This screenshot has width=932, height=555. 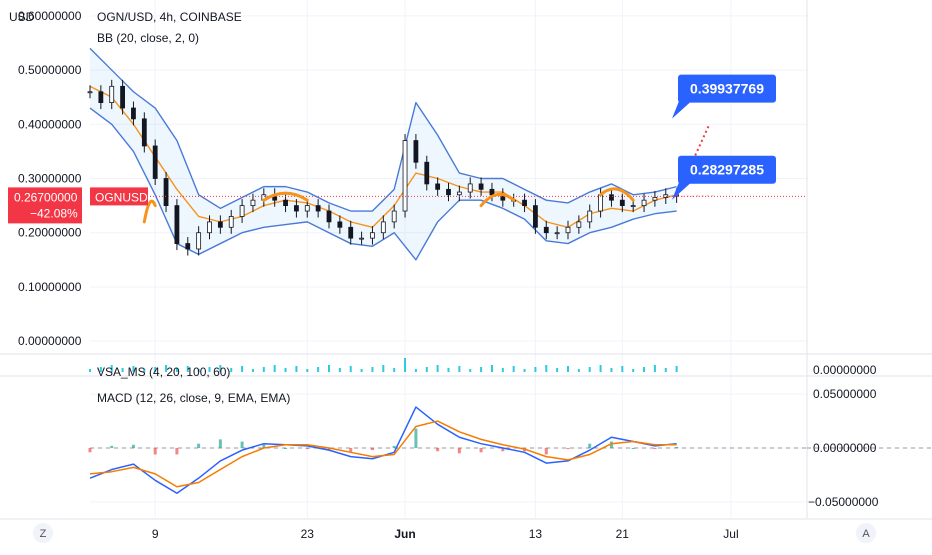 I want to click on vsa-y-tick: 0.00000000, so click(x=845, y=370).